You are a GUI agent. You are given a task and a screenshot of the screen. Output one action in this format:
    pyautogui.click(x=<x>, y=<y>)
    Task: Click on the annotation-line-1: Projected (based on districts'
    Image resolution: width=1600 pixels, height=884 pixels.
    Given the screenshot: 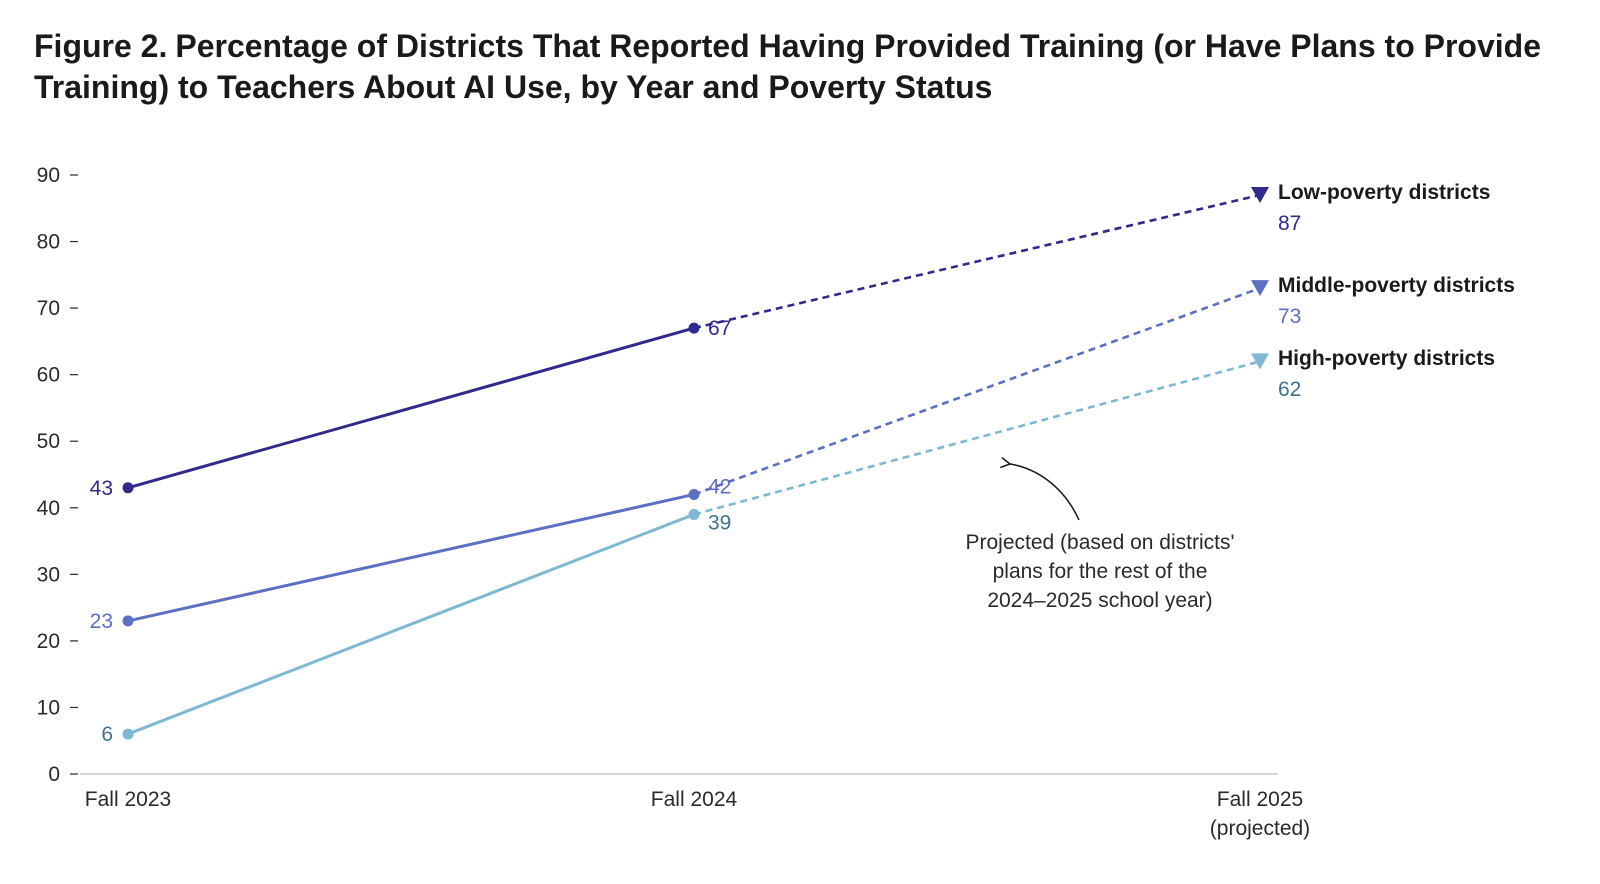 What is the action you would take?
    pyautogui.click(x=1100, y=542)
    